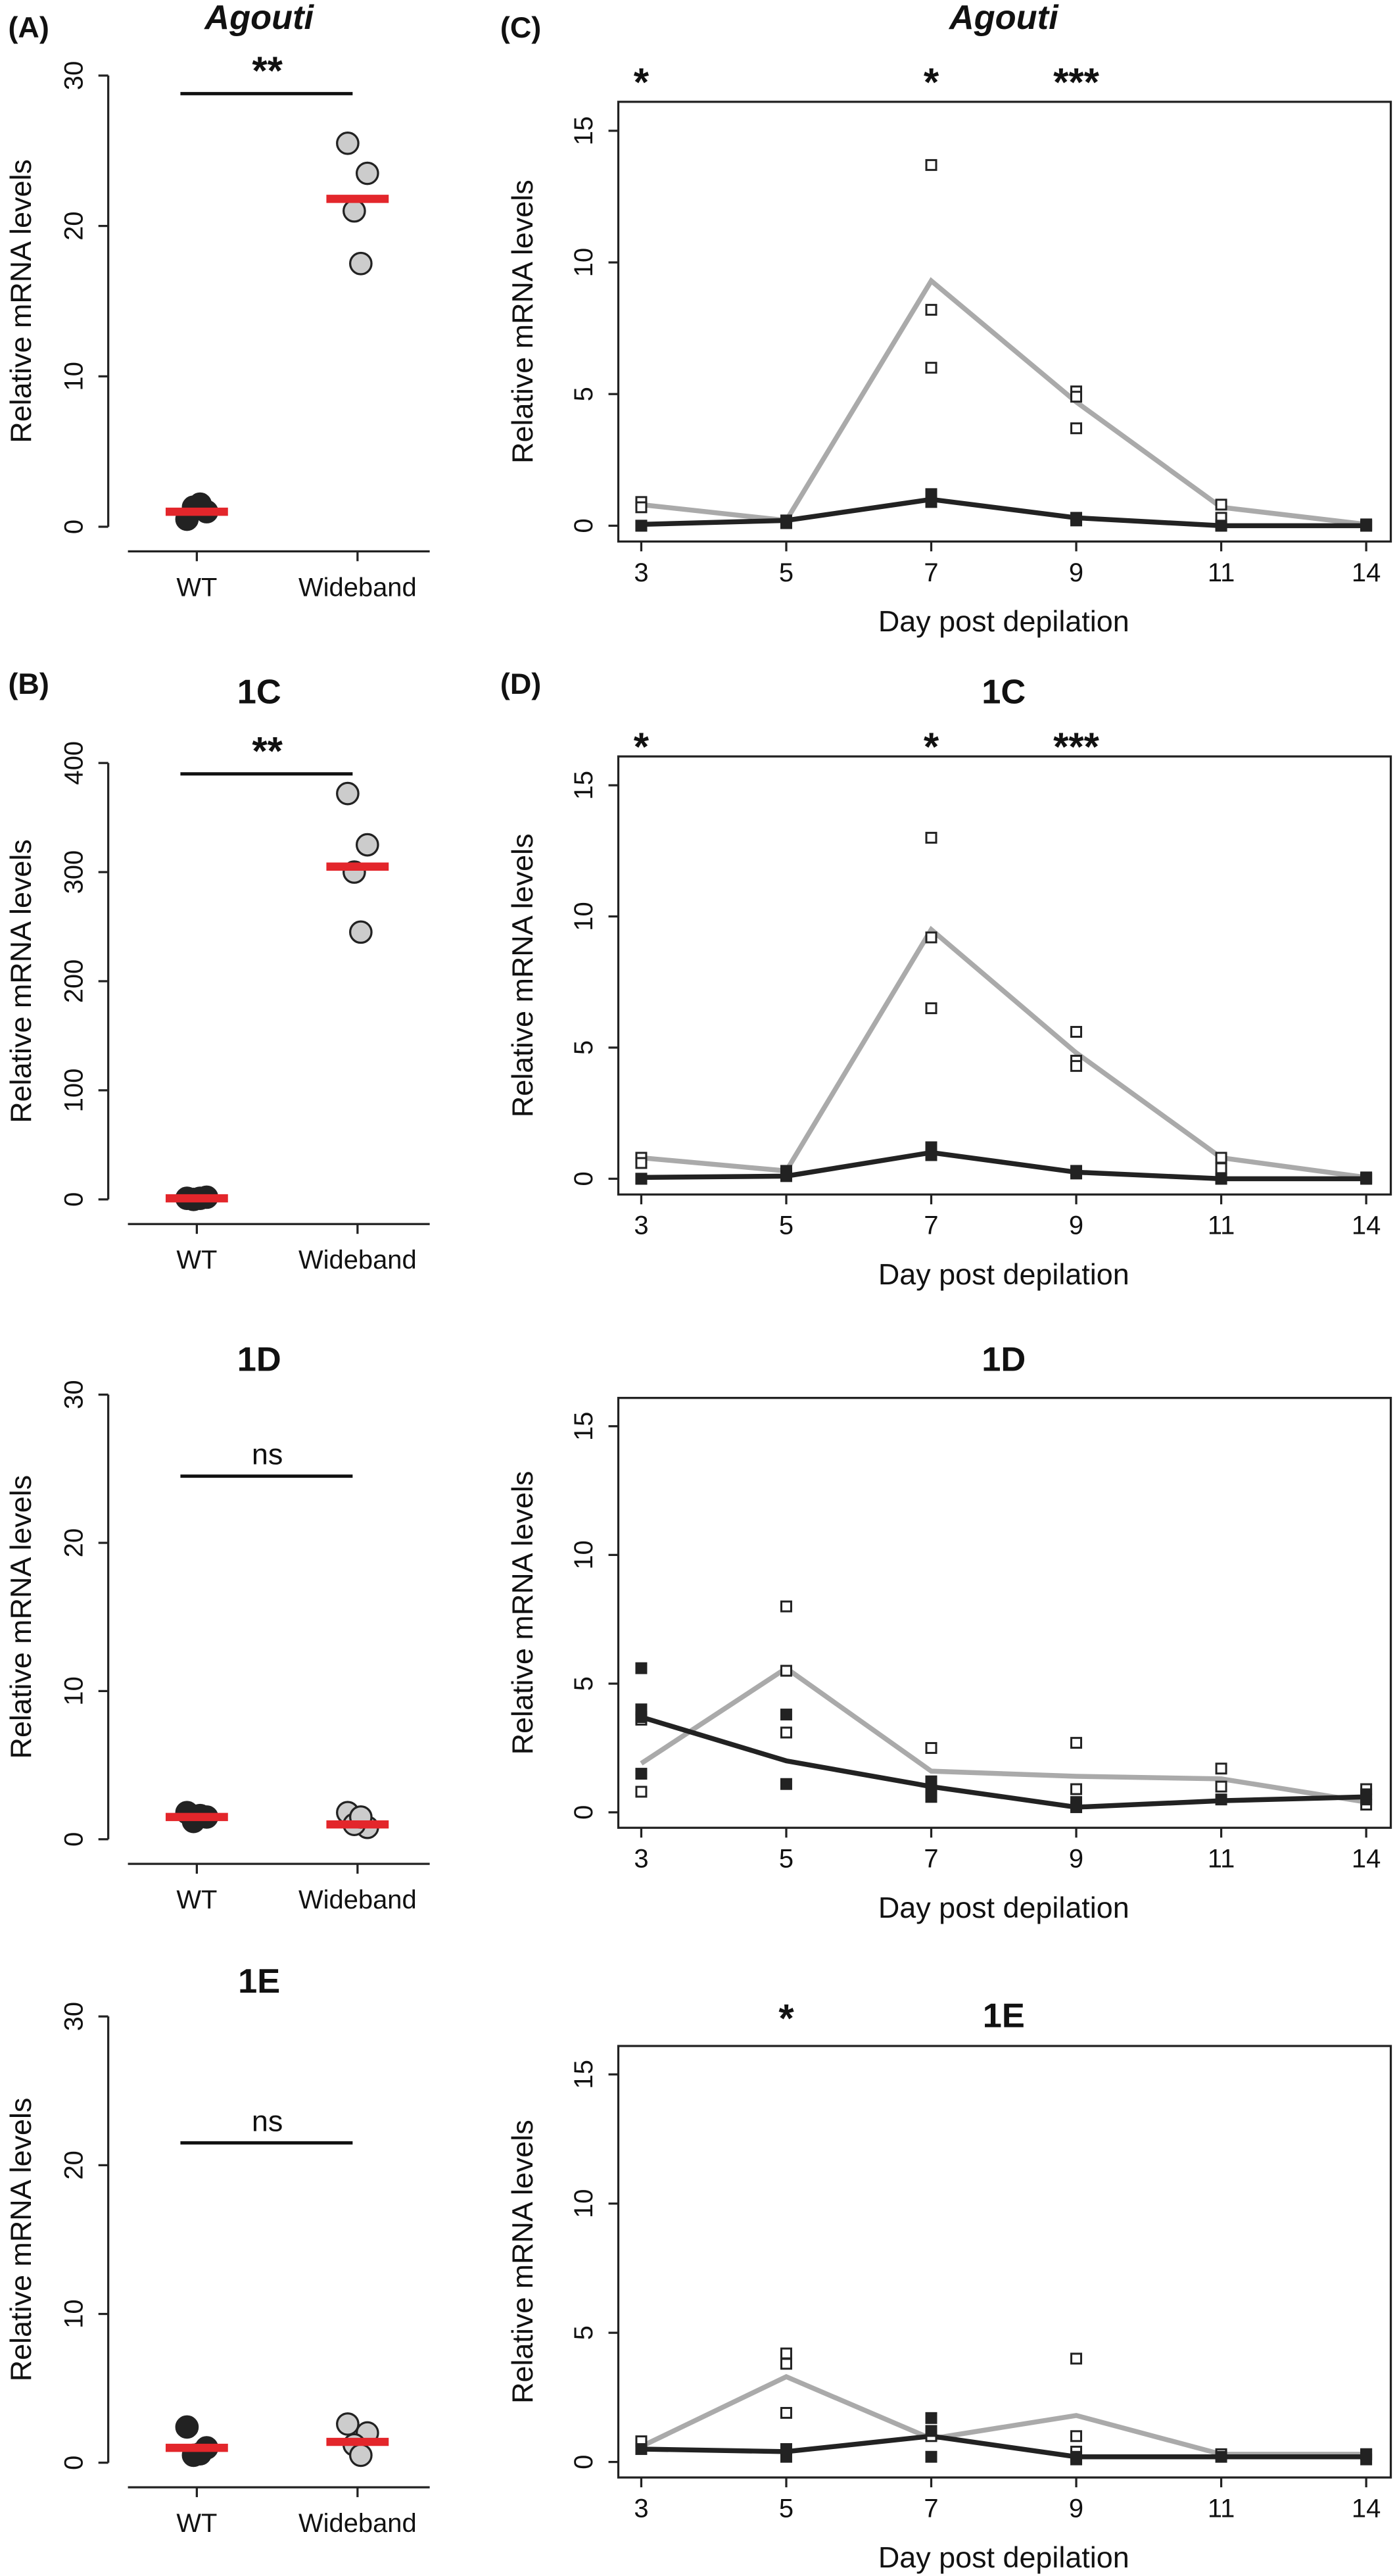 The image size is (1399, 2576). What do you see at coordinates (267, 2120) in the screenshot?
I see `significance-label: ns` at bounding box center [267, 2120].